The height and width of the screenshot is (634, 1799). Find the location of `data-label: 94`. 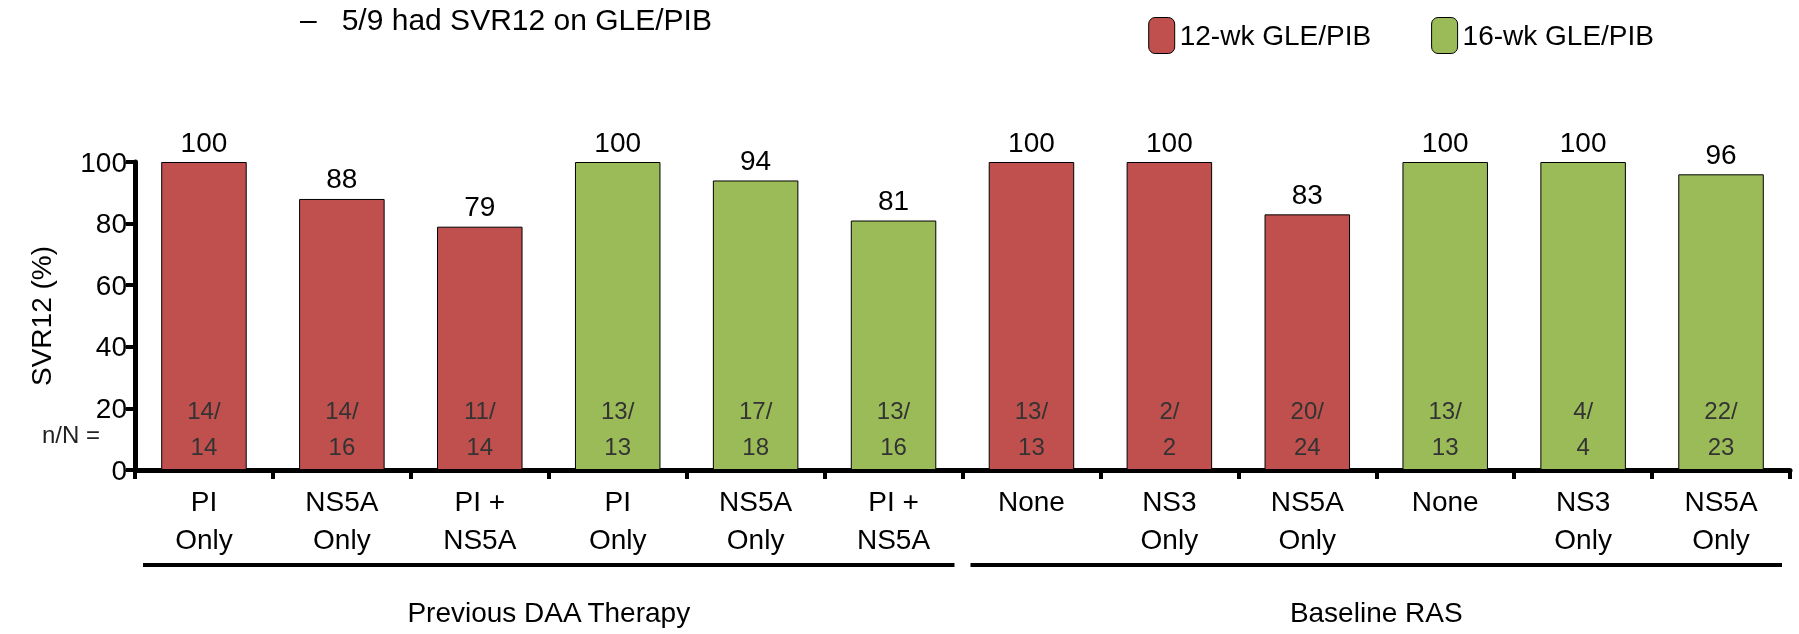

data-label: 94 is located at coordinates (756, 160).